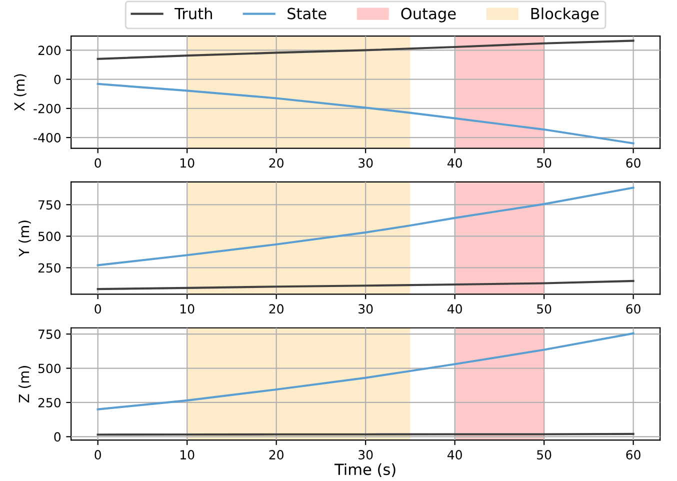 The width and height of the screenshot is (677, 481). Describe the element at coordinates (307, 14) in the screenshot. I see `legend-label: State` at that location.